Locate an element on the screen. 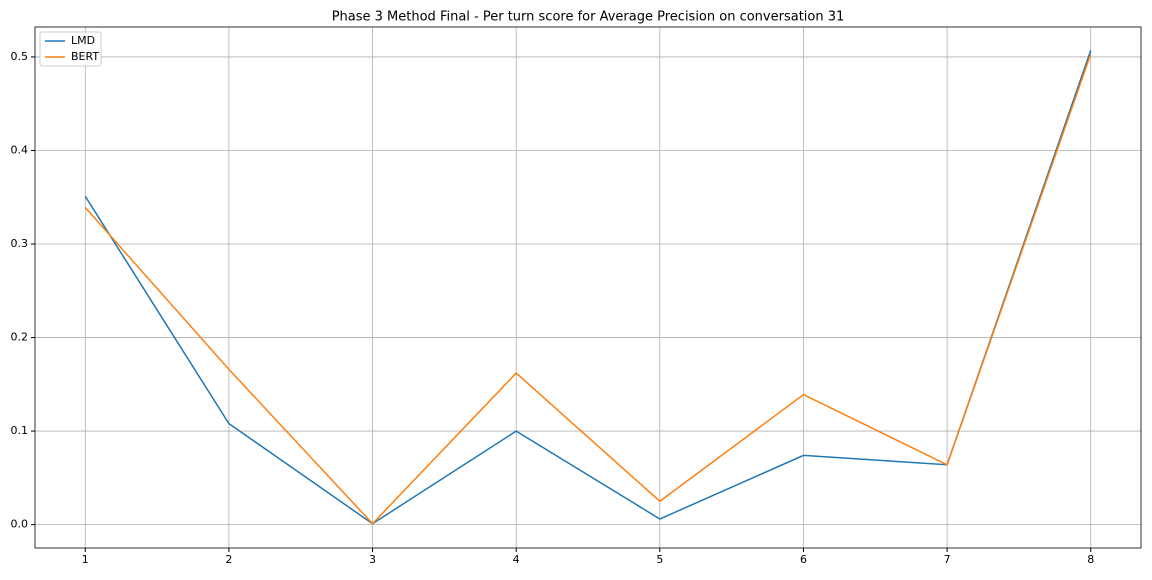  x-tick-label: 8 is located at coordinates (1090, 559).